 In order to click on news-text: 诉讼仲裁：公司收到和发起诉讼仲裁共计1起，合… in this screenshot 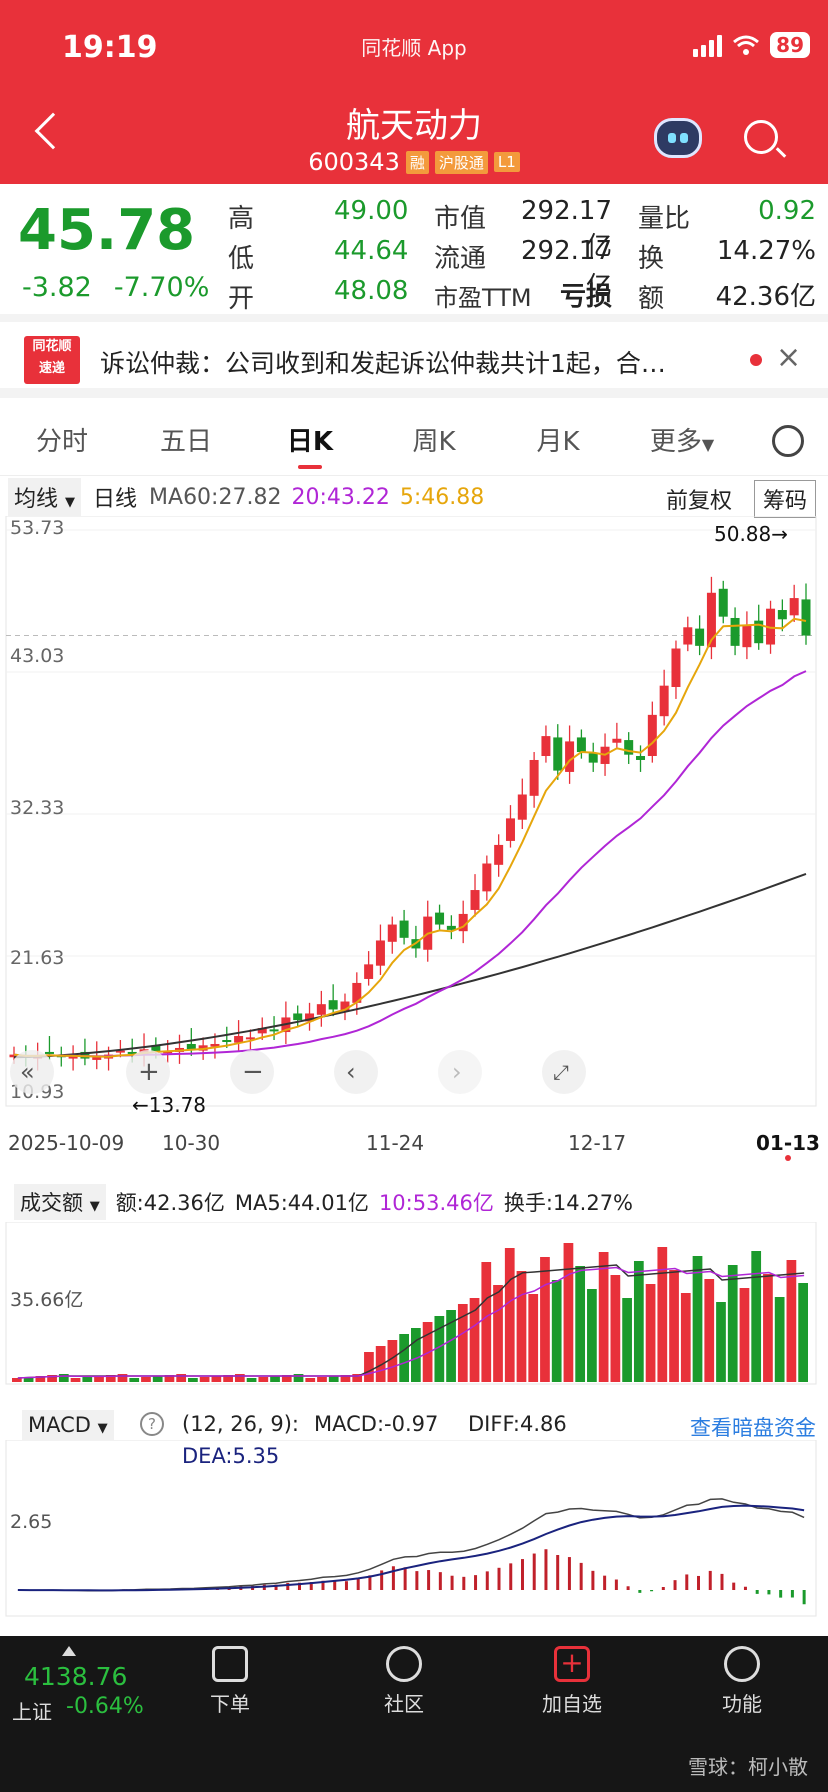, I will do `click(383, 363)`.